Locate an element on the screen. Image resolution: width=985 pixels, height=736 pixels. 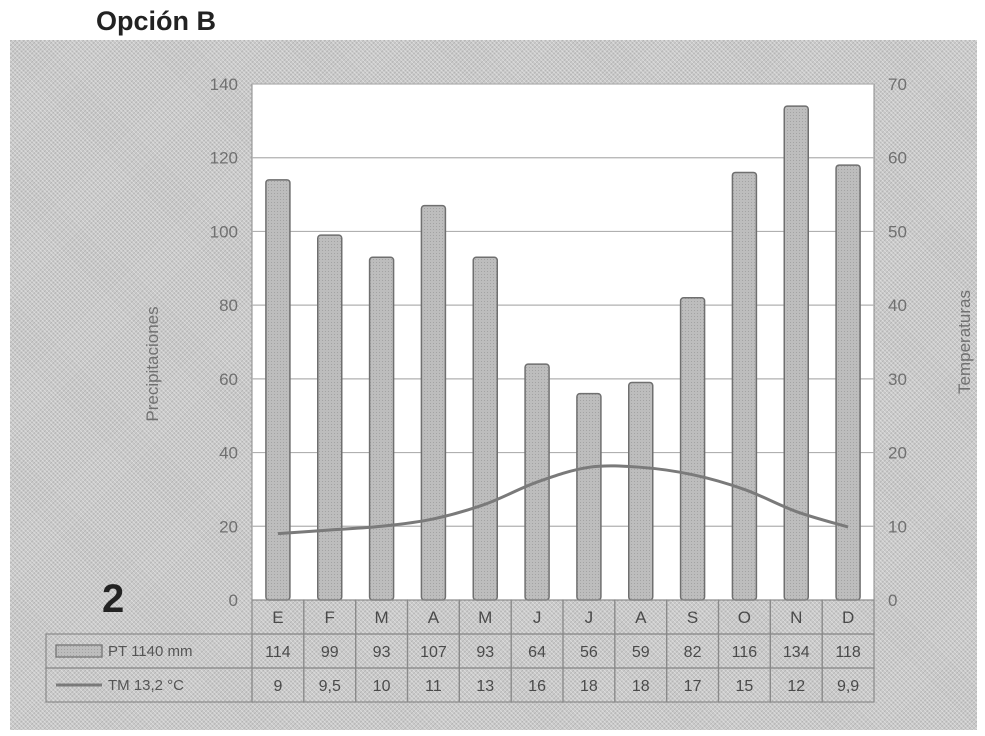
table-value: 114 is located at coordinates (278, 652).